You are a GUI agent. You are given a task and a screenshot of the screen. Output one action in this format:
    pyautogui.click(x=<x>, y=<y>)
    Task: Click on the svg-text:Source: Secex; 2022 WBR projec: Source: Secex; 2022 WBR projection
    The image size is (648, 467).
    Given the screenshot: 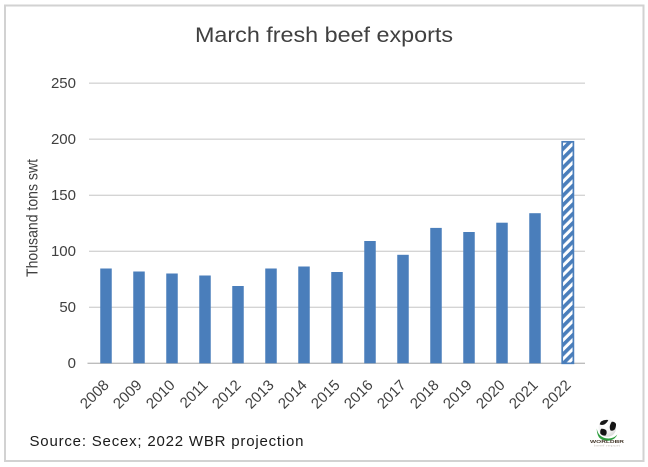 What is the action you would take?
    pyautogui.click(x=167, y=441)
    